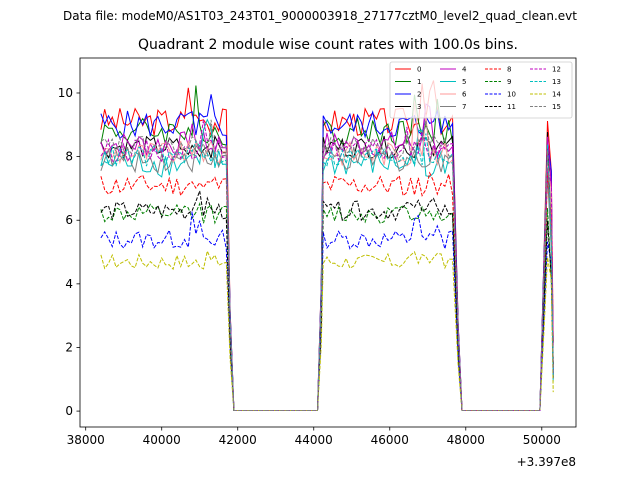  What do you see at coordinates (419, 95) in the screenshot?
I see `legend-label-2: 2` at bounding box center [419, 95].